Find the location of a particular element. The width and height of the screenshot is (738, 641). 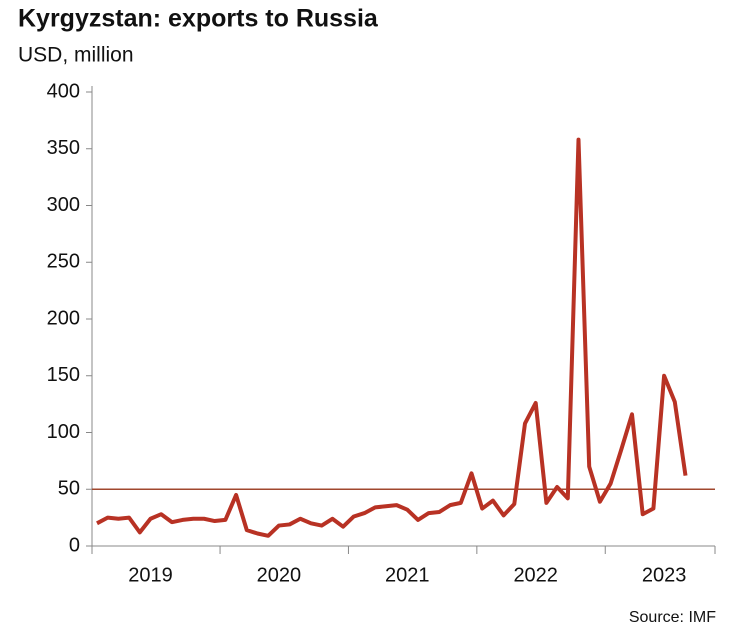

y-tick-label: 150 is located at coordinates (63, 375).